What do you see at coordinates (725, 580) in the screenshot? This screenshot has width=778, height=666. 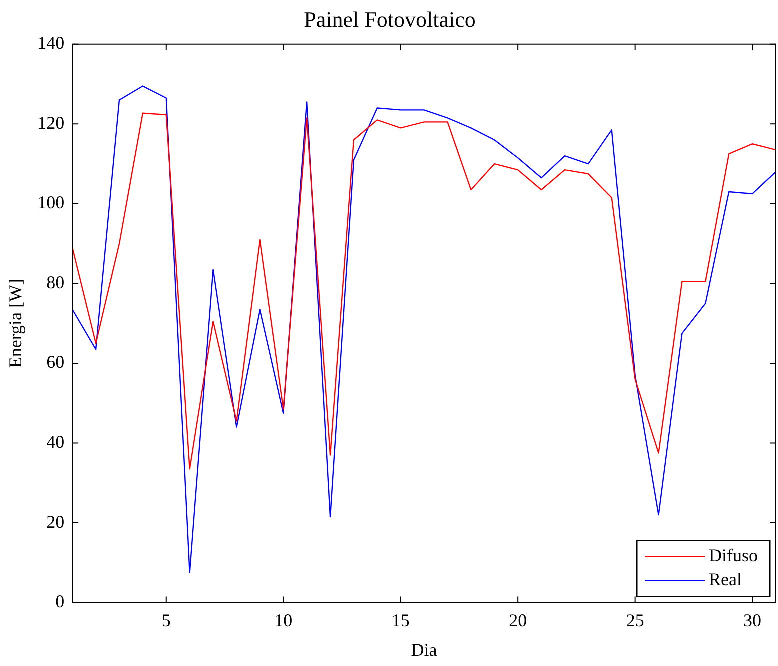 I see `legend-label: Real` at bounding box center [725, 580].